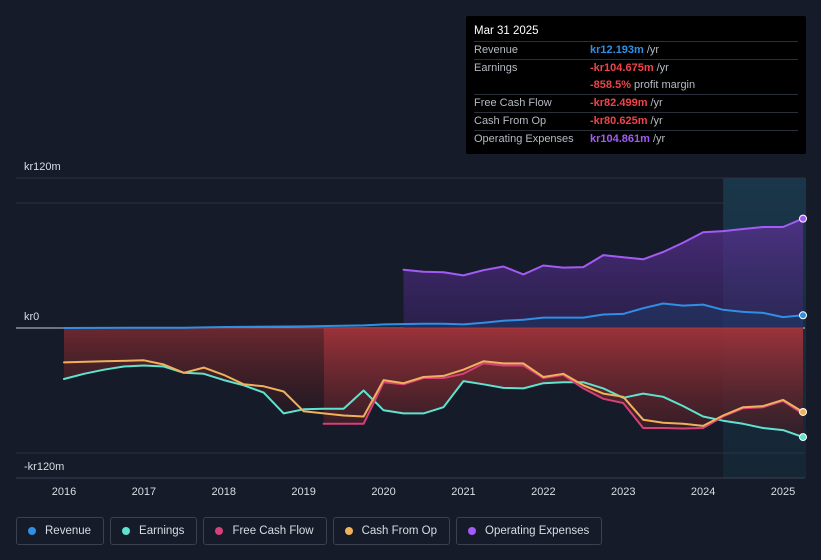 The image size is (821, 560). I want to click on legend-item-revenue: Revenue, so click(60, 531).